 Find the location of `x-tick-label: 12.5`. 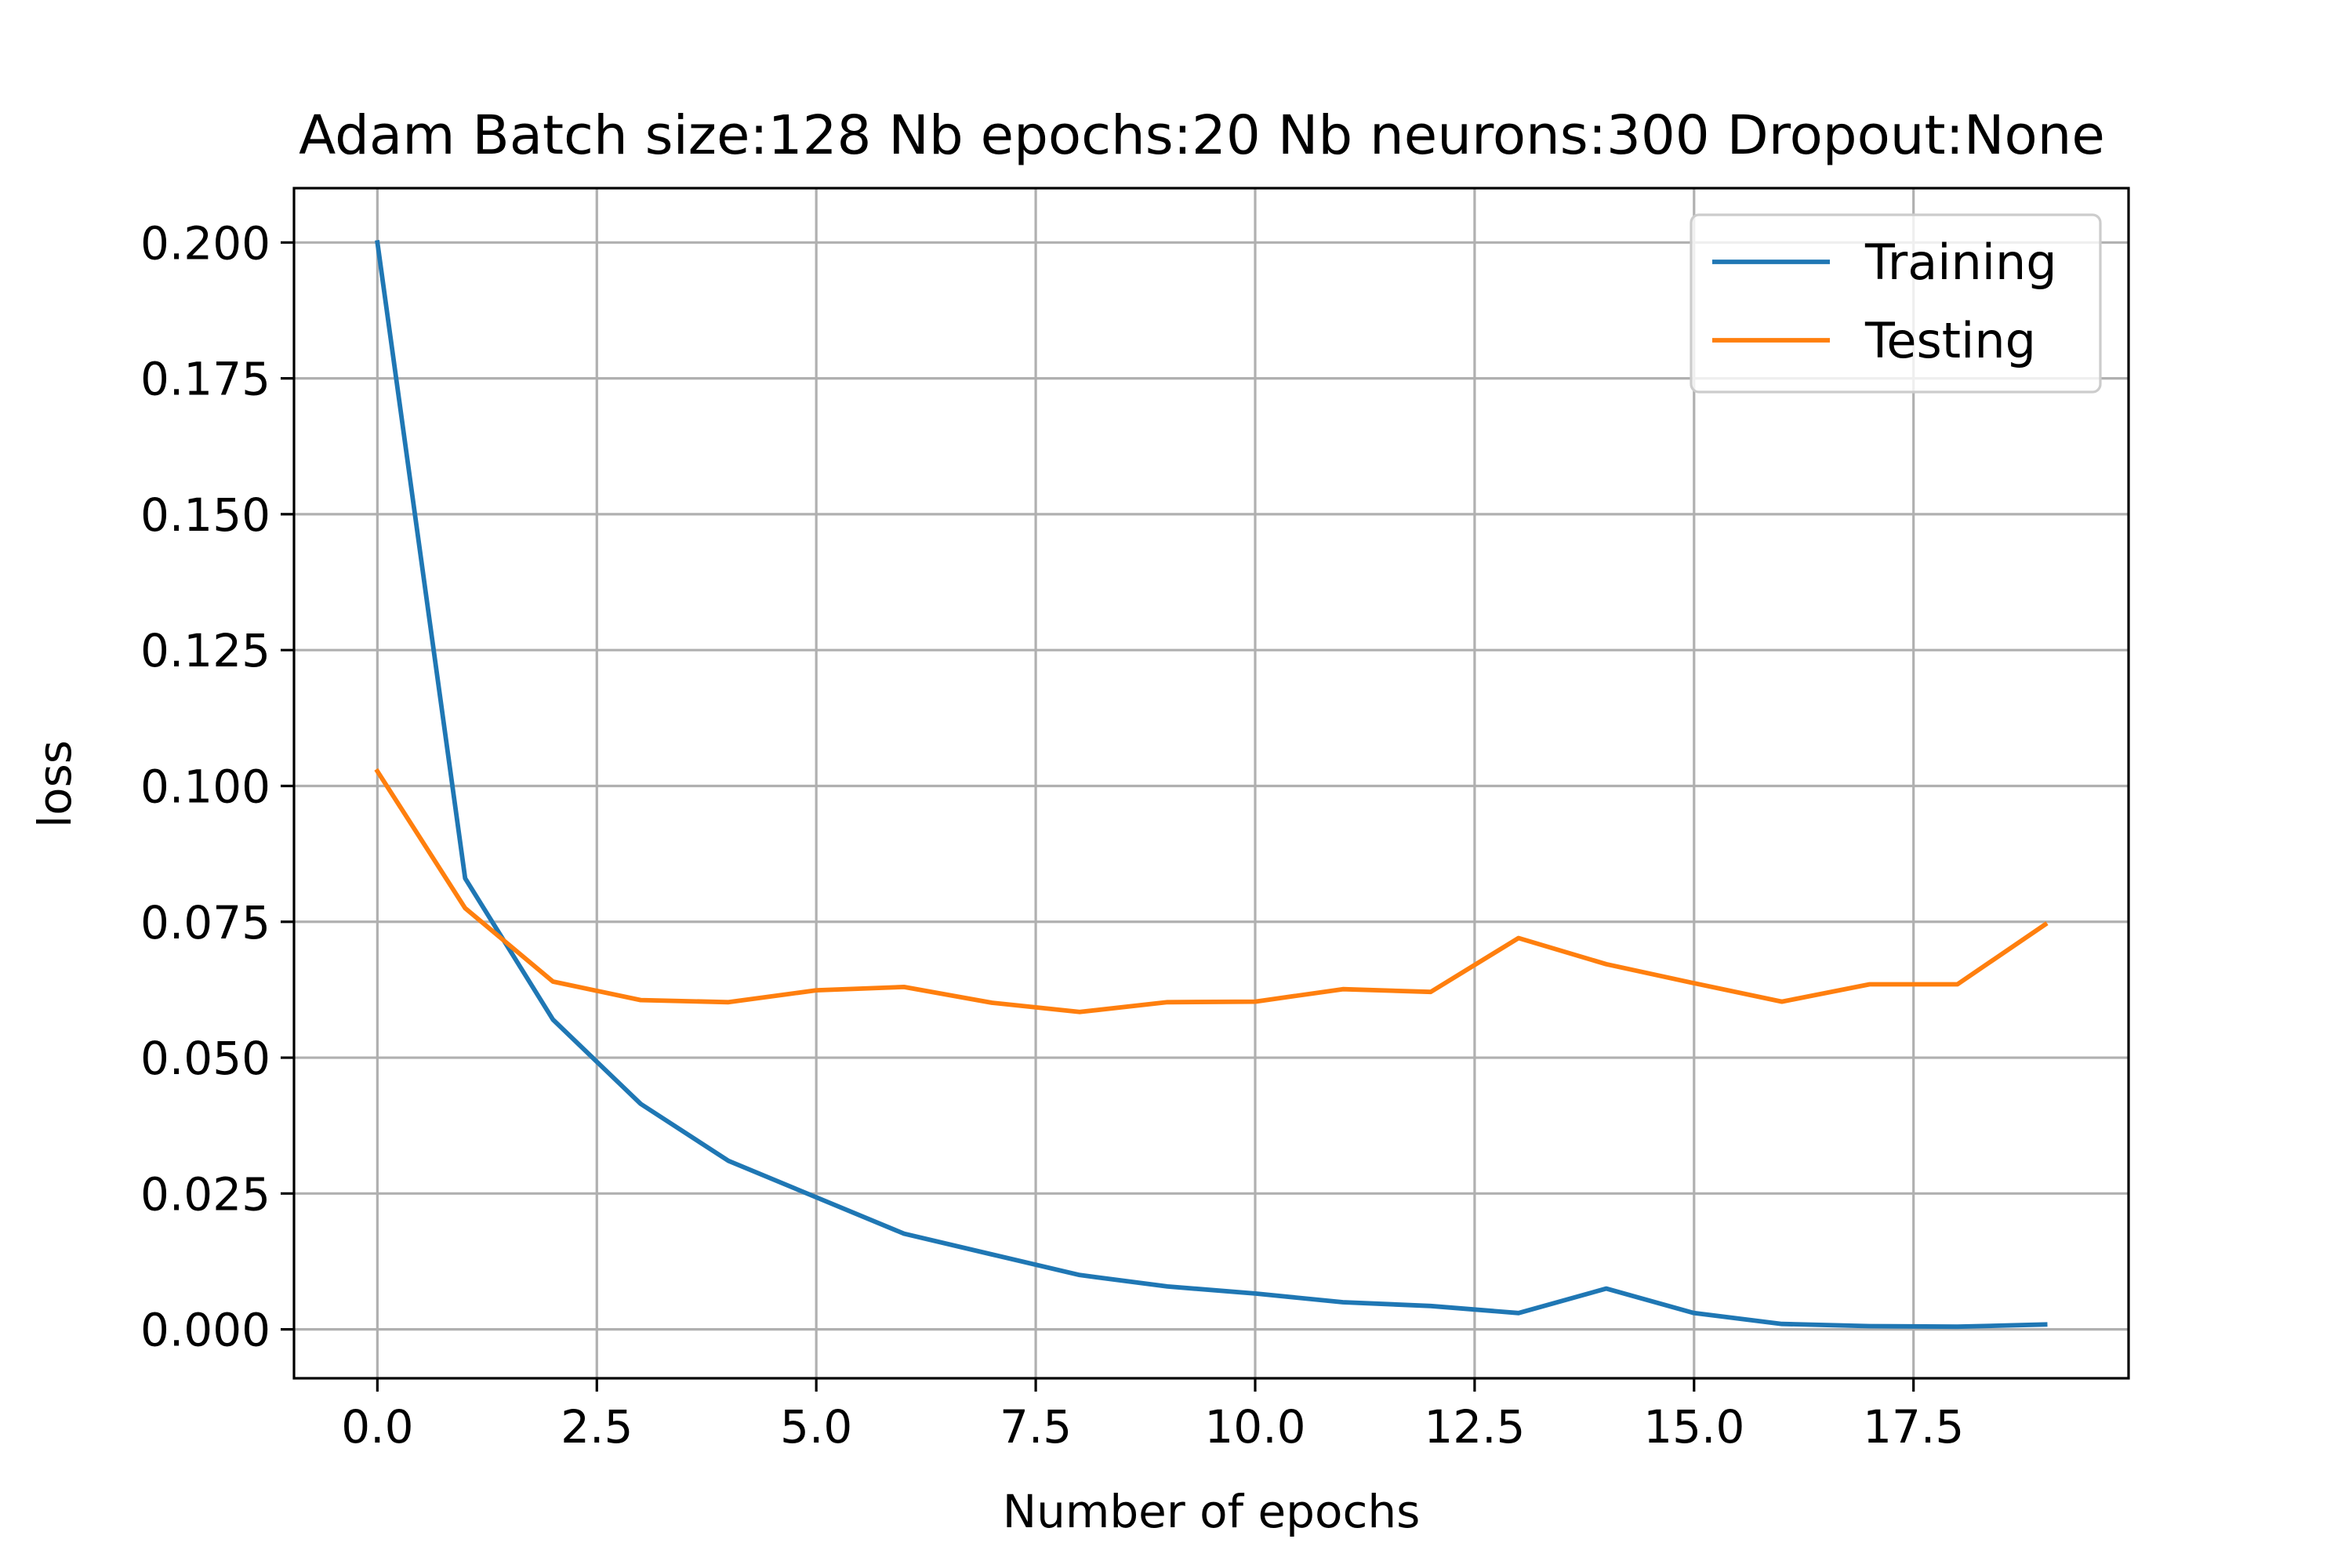

x-tick-label: 12.5 is located at coordinates (1474, 1427).